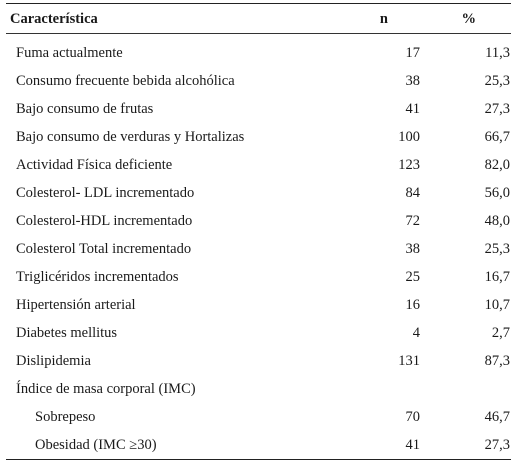 Image resolution: width=515 pixels, height=463 pixels. What do you see at coordinates (497, 164) in the screenshot?
I see `row-percent-value: 82,0` at bounding box center [497, 164].